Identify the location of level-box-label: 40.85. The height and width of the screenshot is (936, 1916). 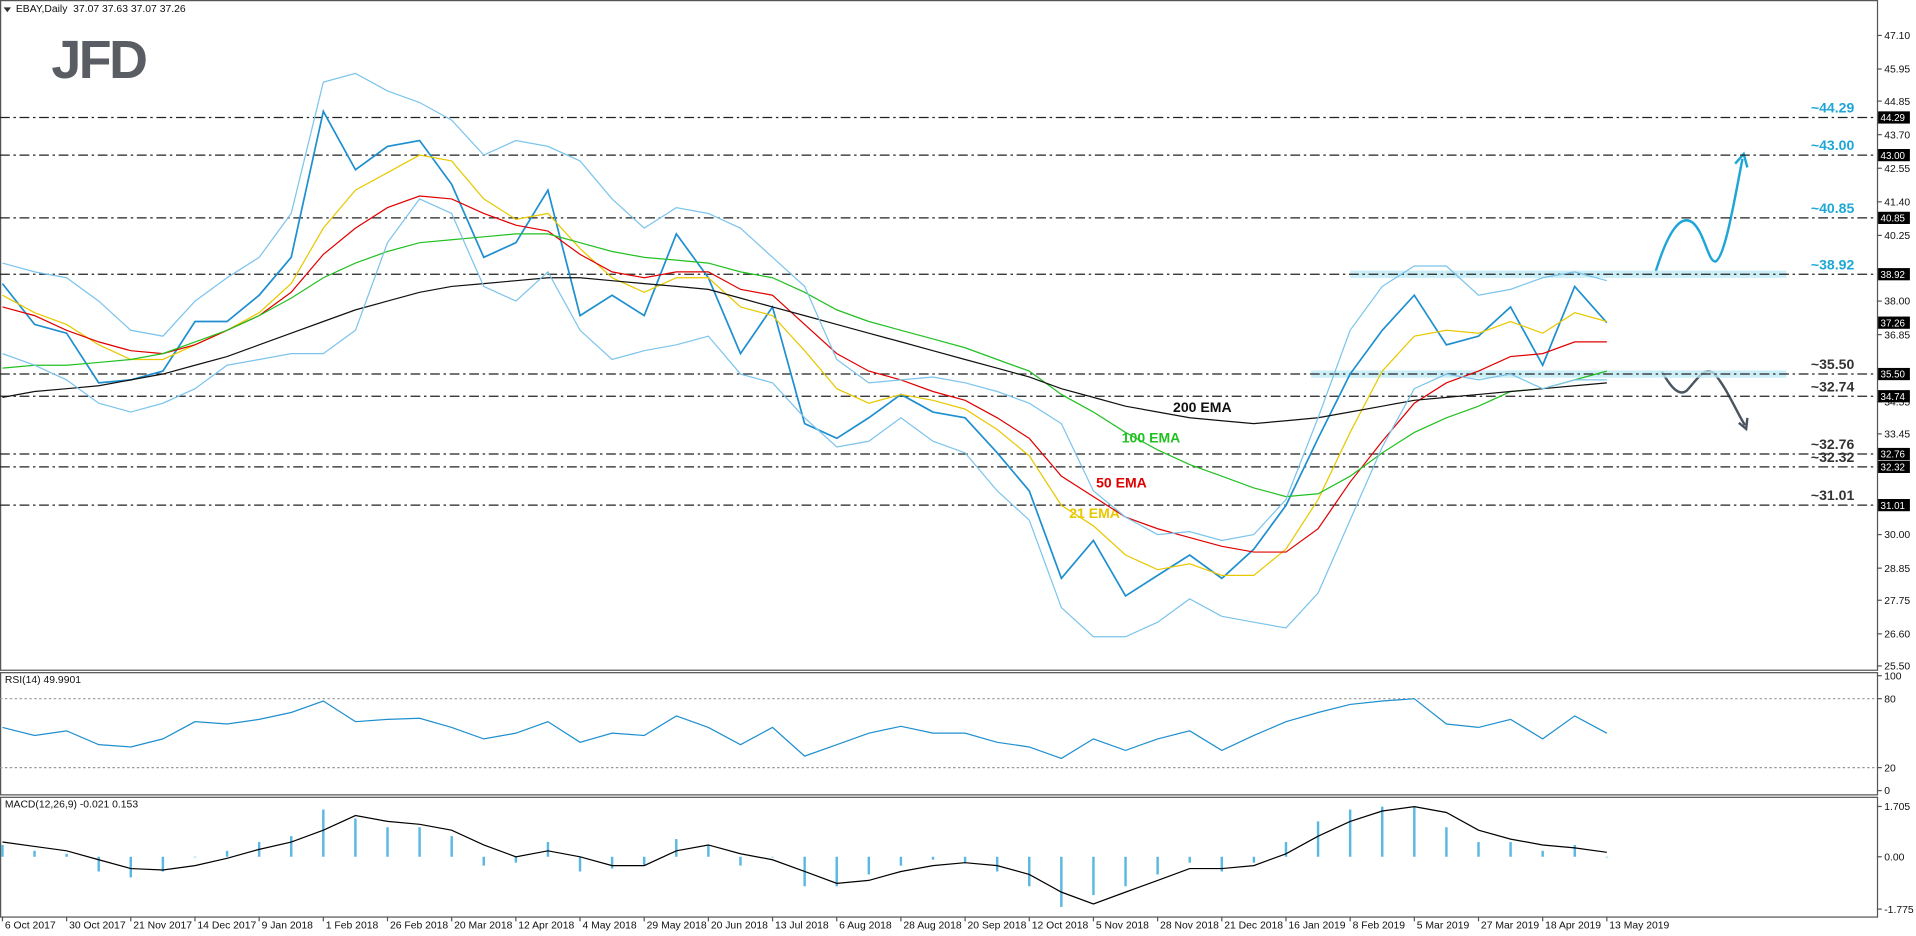
(1893, 219).